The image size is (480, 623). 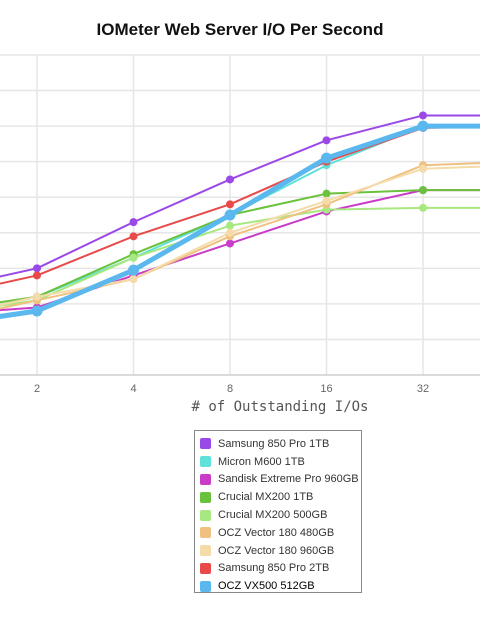 I want to click on legend-label: Micron M600 1TB, so click(x=261, y=461).